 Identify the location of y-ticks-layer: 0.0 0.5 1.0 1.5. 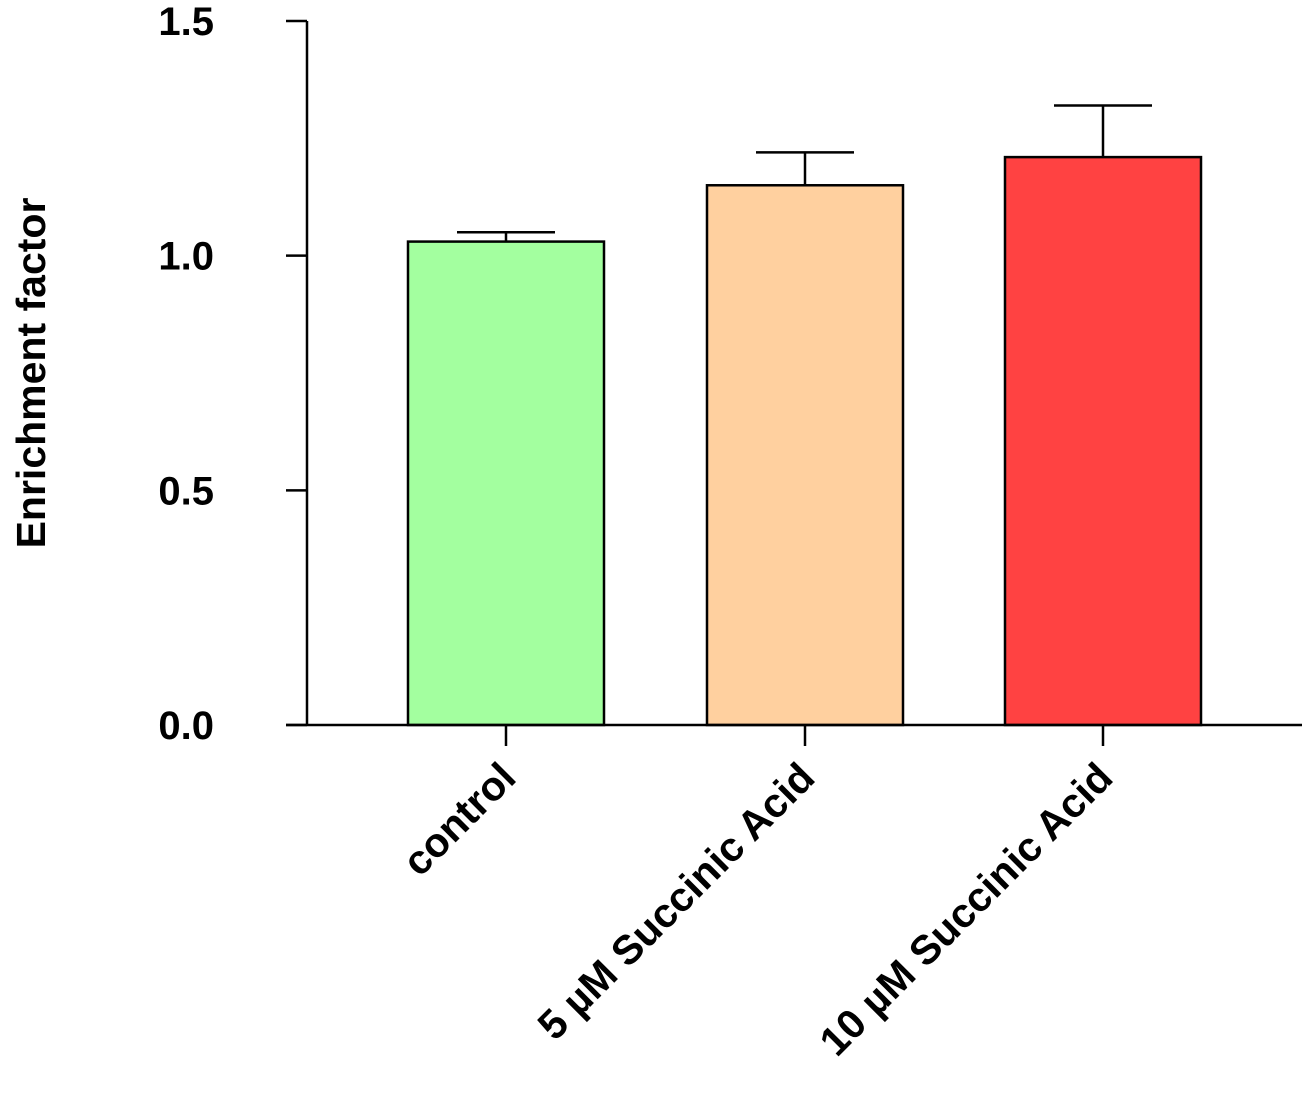
(232, 374).